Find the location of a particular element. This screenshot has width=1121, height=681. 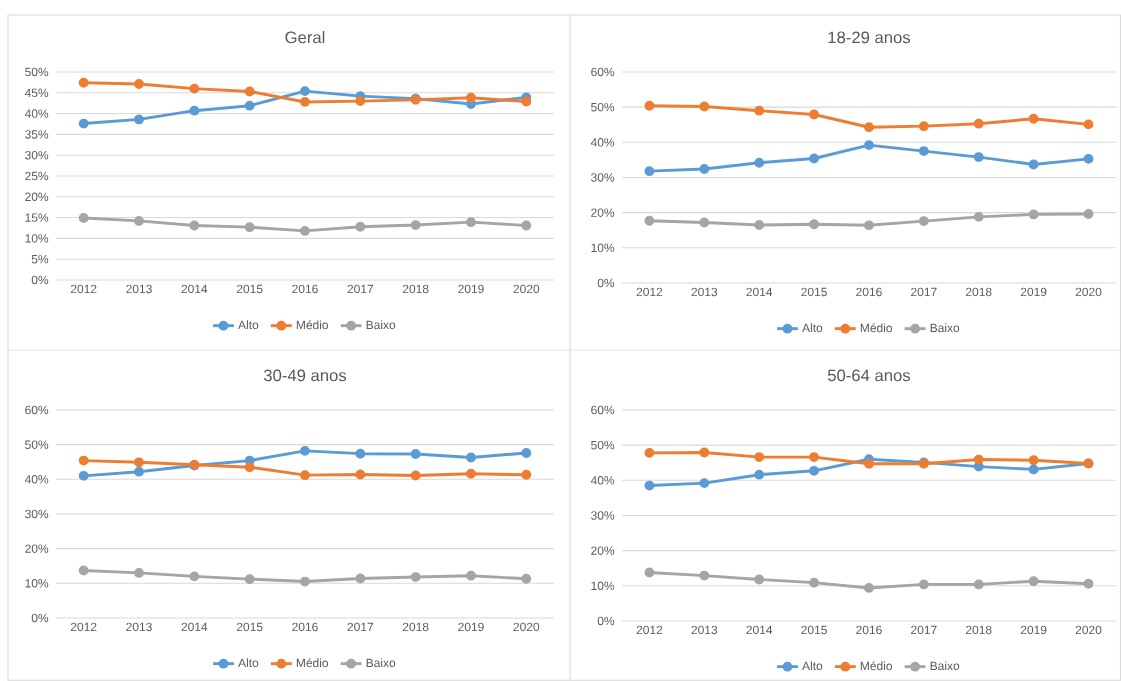

y-tick-label: 25% is located at coordinates (37, 176).